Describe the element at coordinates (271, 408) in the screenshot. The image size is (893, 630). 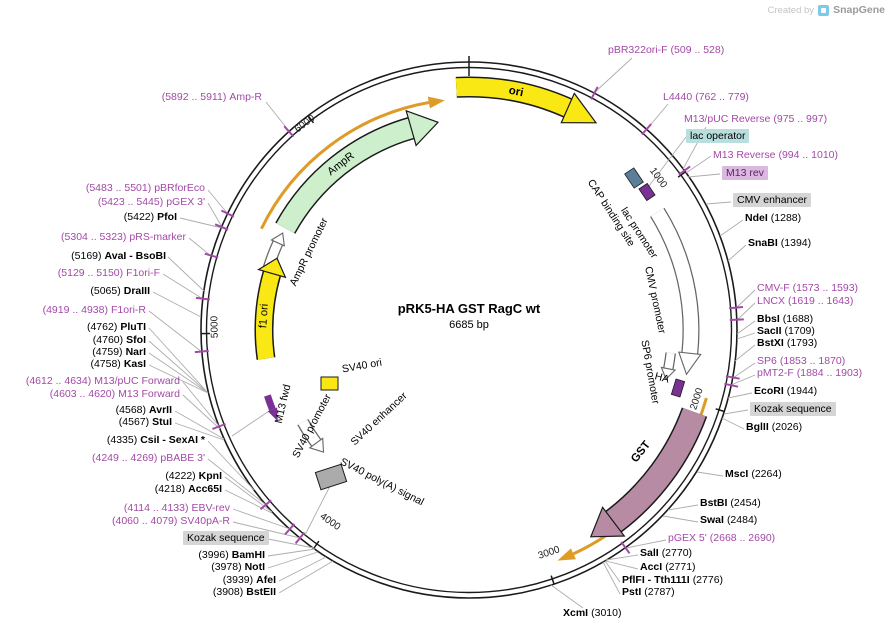
I see `m13-fwd-primer-arrow` at that location.